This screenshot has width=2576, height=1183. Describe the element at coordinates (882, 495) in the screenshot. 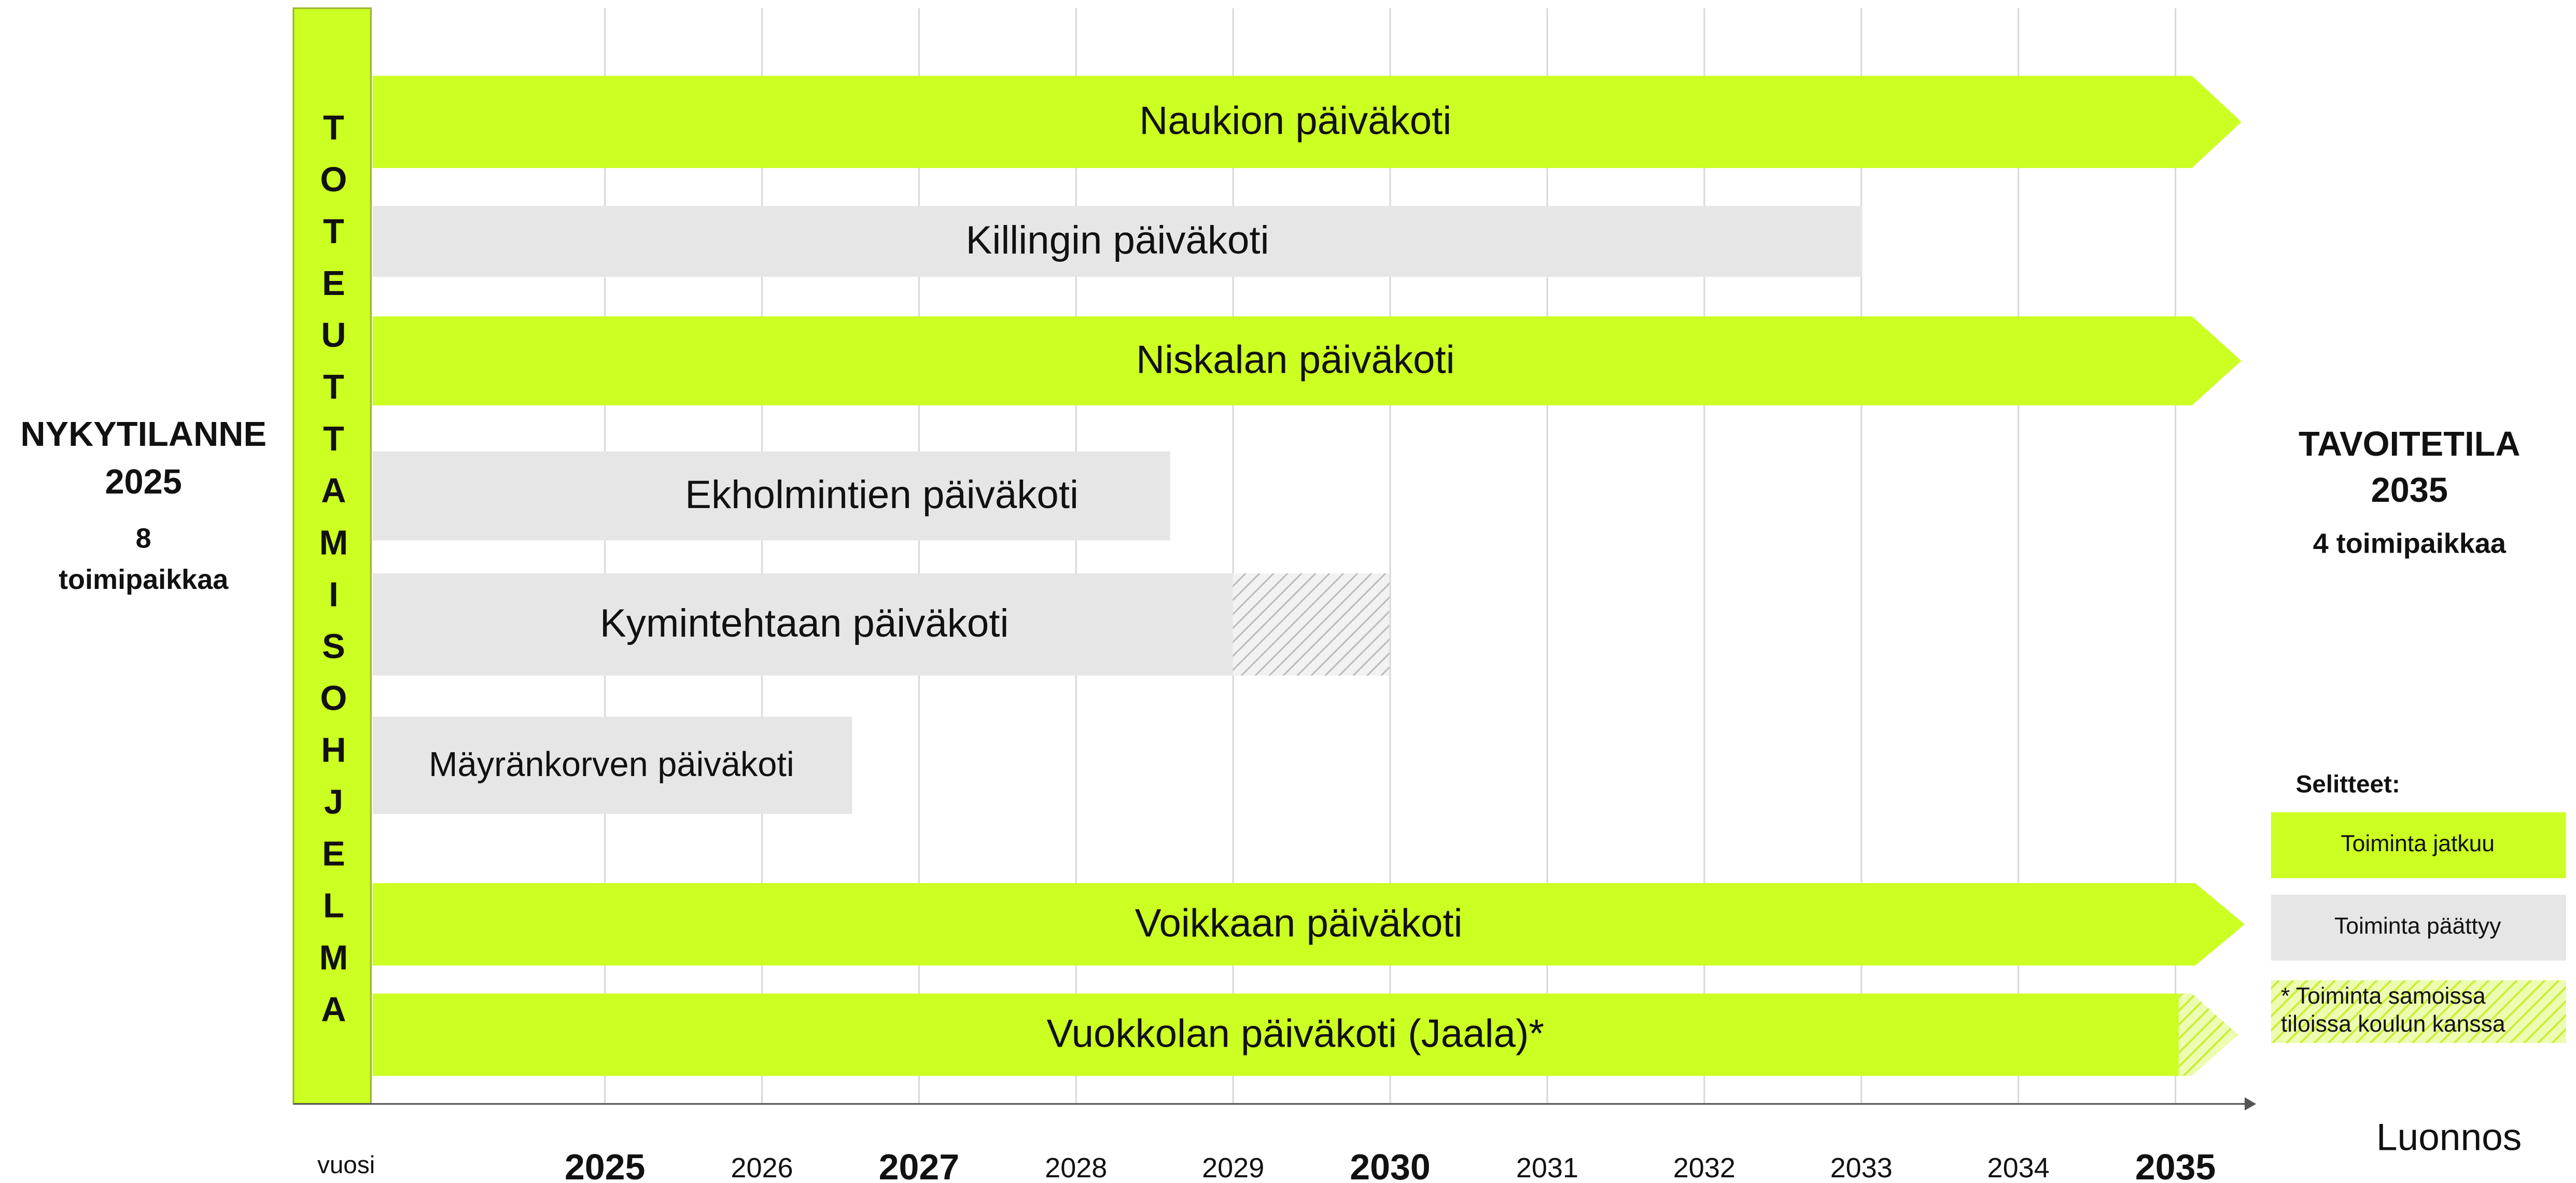

I see `row-label: Ekholmintien päiväkoti` at that location.